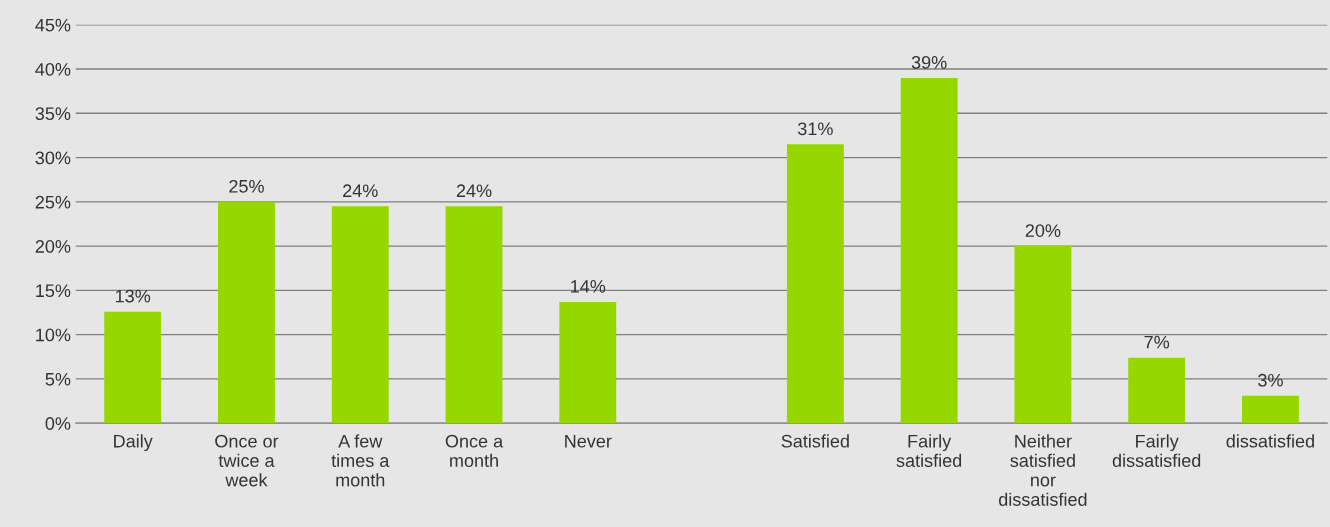 This screenshot has height=527, width=1330. Describe the element at coordinates (929, 62) in the screenshot. I see `data-label: 39%` at that location.